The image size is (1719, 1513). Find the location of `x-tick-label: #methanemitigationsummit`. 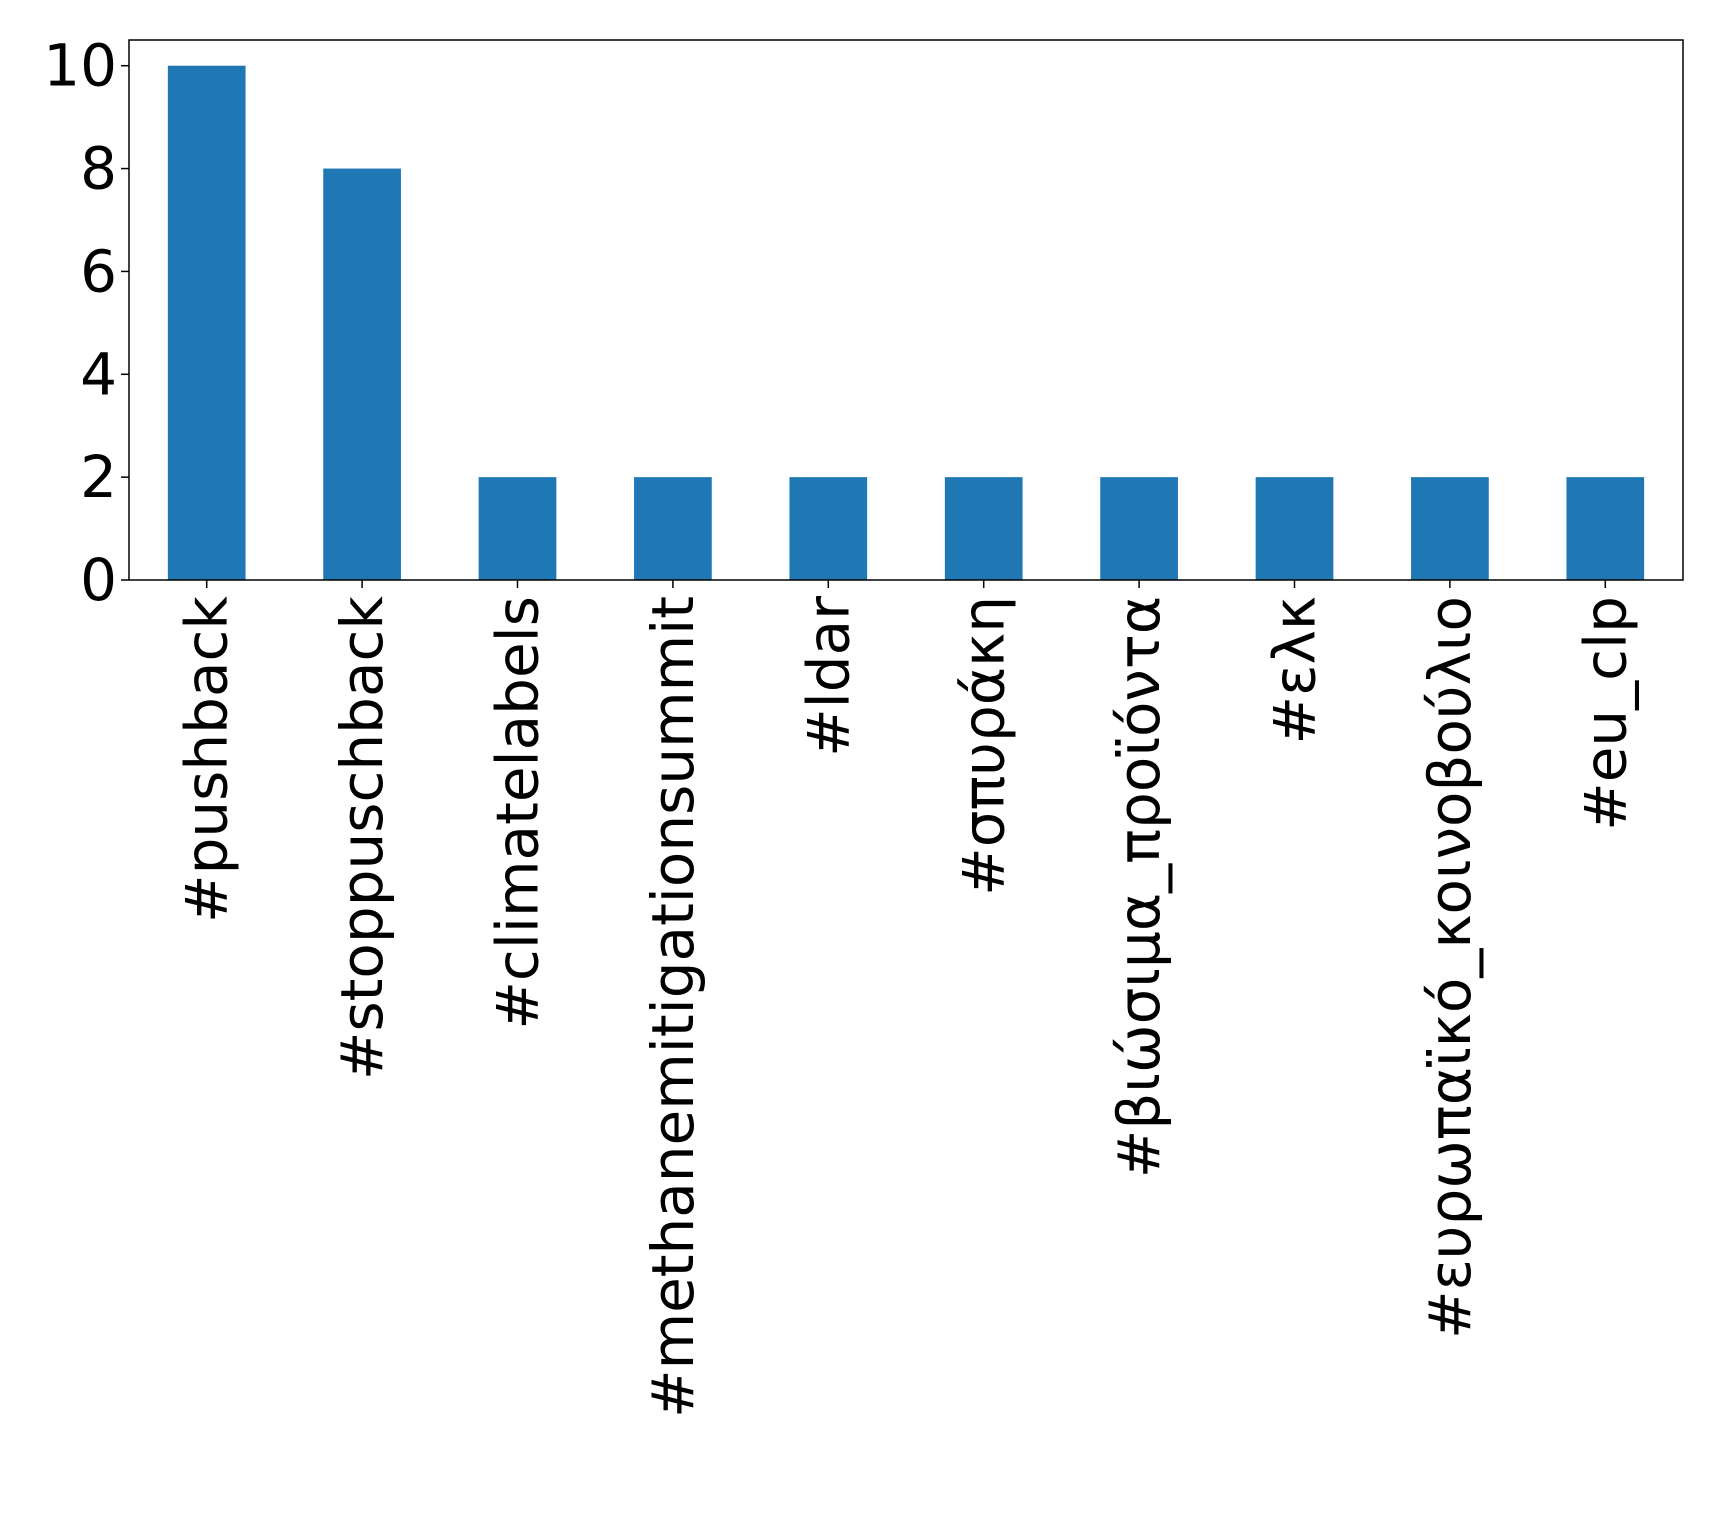

x-tick-label: #methanemitigationsummit is located at coordinates (673, 1007).